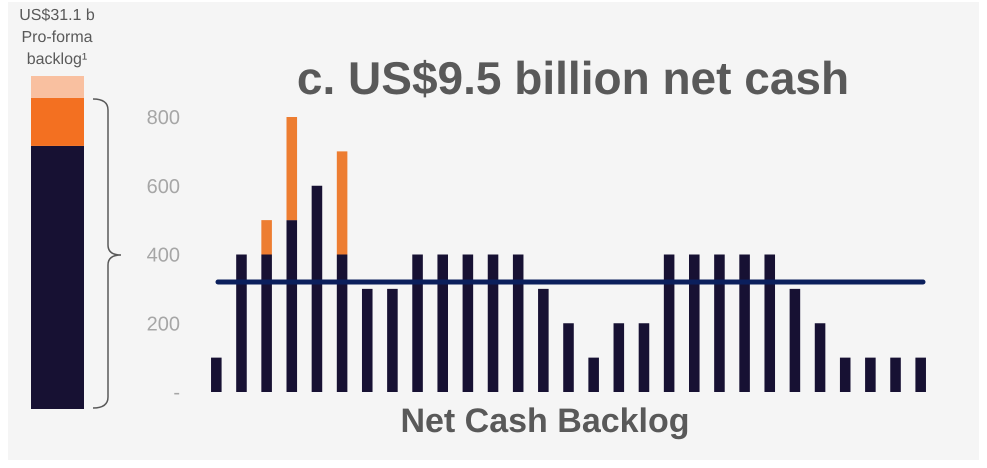 The width and height of the screenshot is (987, 468). What do you see at coordinates (163, 187) in the screenshot?
I see `y-tick-label: 600` at bounding box center [163, 187].